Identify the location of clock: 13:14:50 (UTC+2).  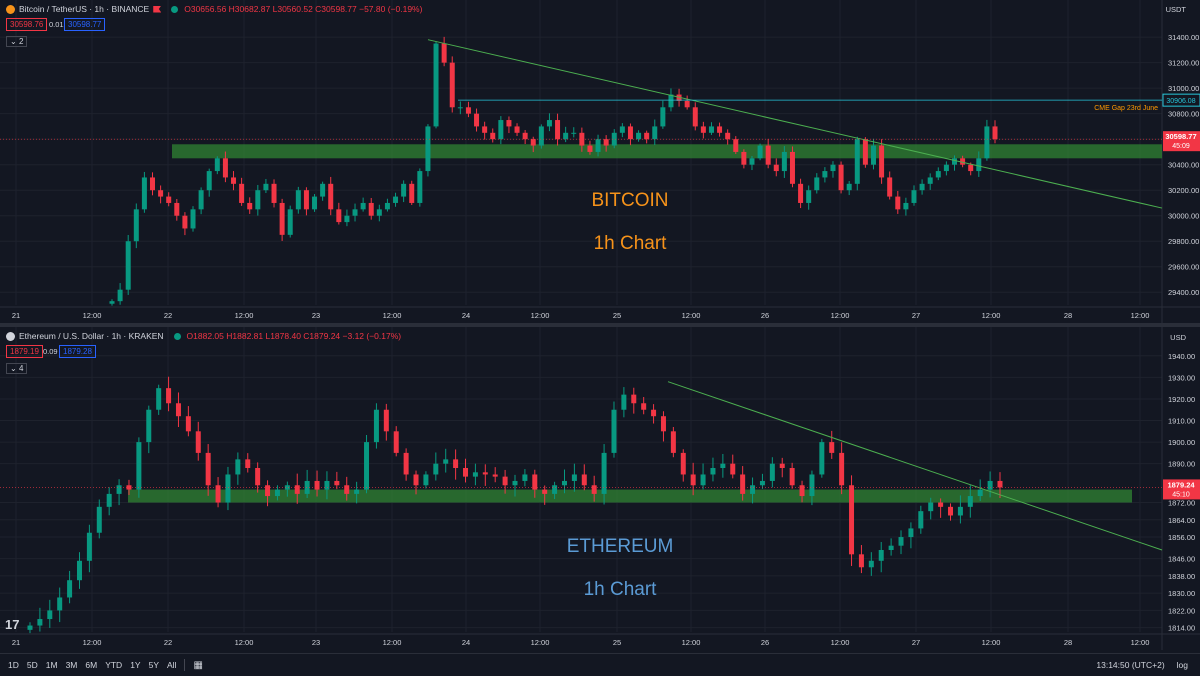
(1130, 665).